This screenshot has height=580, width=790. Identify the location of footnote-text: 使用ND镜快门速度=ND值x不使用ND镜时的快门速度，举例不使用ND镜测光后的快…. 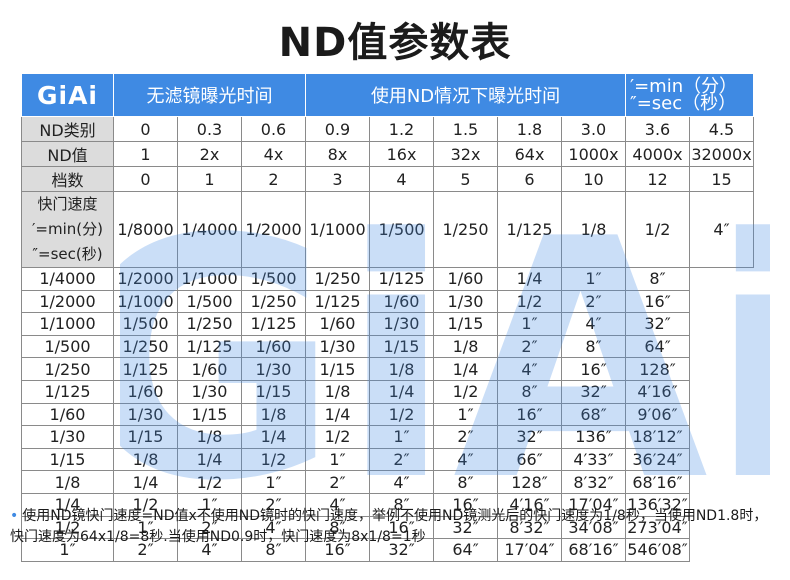
(389, 526).